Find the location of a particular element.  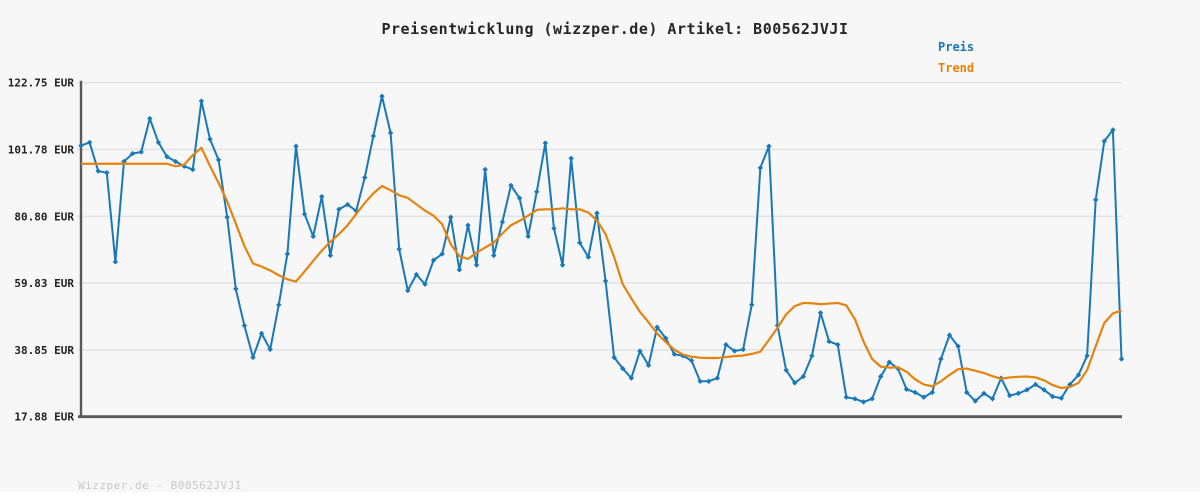

legend-item-trend: Trend is located at coordinates (956, 68).